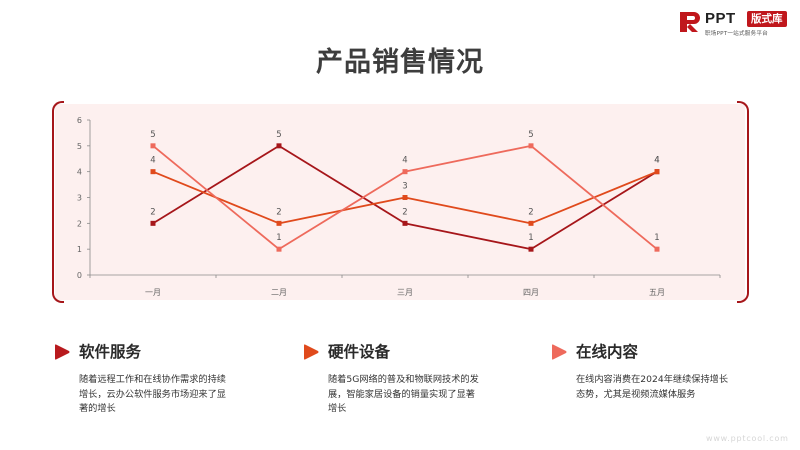  What do you see at coordinates (58, 202) in the screenshot?
I see `chart-bracket-left` at bounding box center [58, 202].